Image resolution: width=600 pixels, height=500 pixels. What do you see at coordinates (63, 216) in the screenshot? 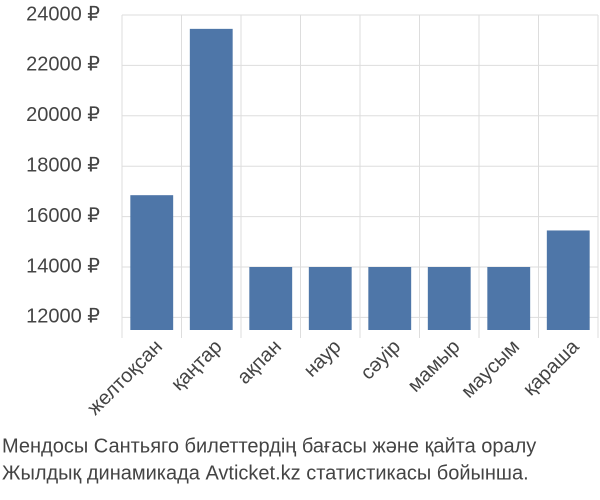
I see `y-tick-label: 16000 ₽` at bounding box center [63, 216].